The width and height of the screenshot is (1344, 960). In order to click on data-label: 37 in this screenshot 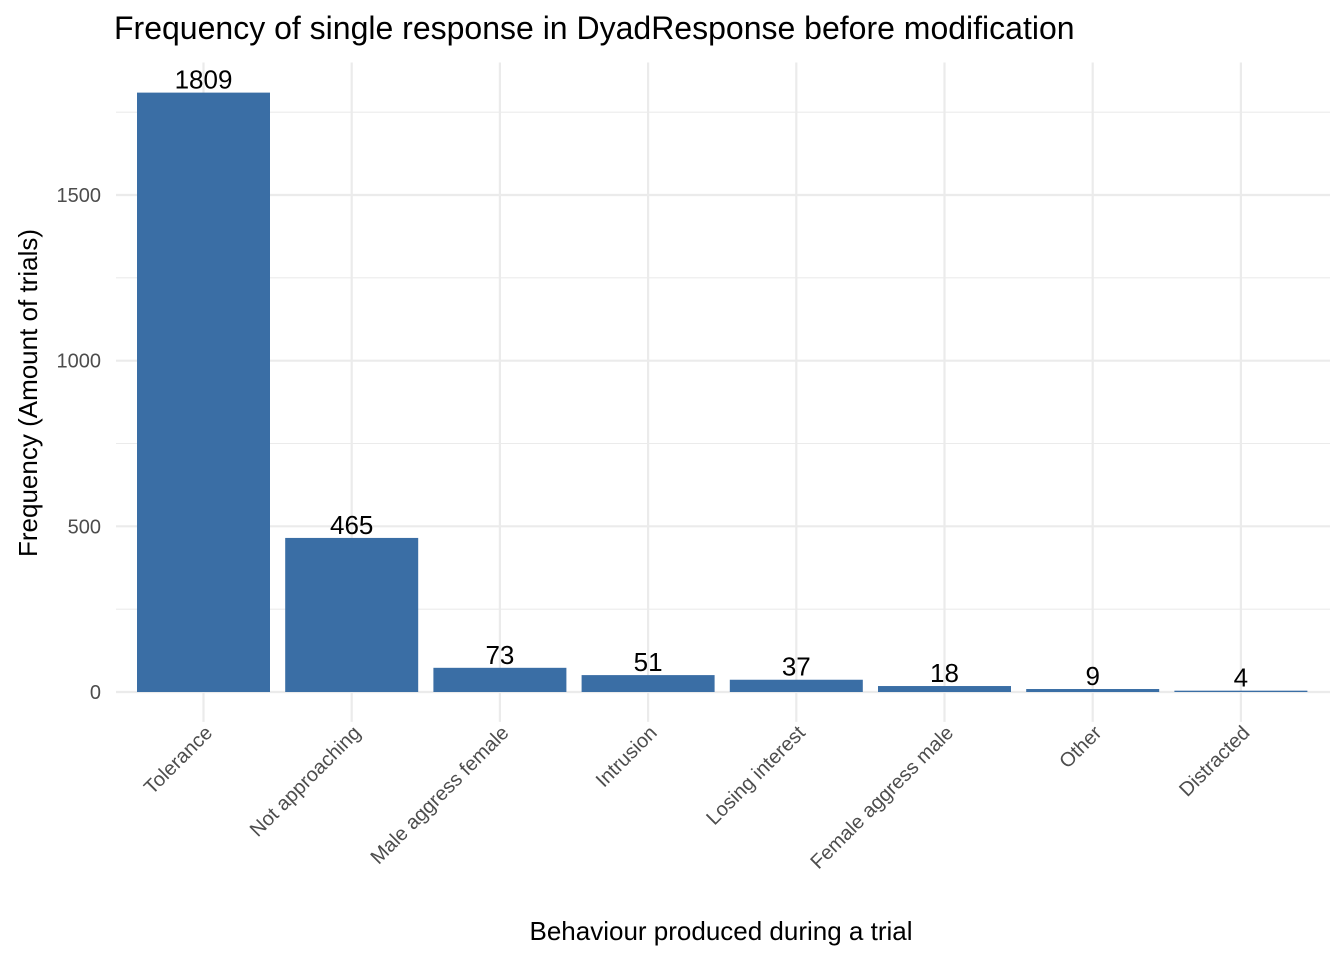, I will do `click(796, 667)`.